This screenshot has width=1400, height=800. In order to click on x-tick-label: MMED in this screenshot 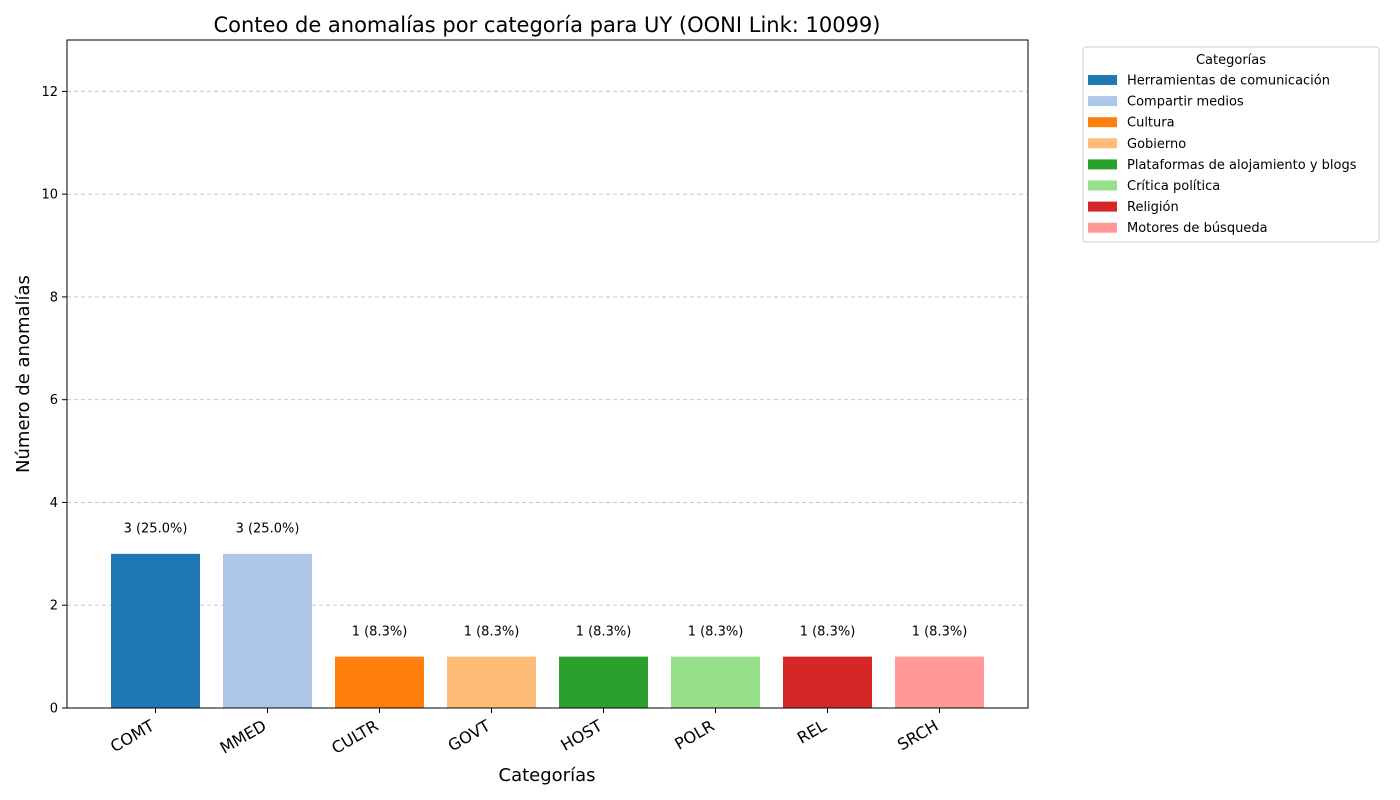, I will do `click(243, 736)`.